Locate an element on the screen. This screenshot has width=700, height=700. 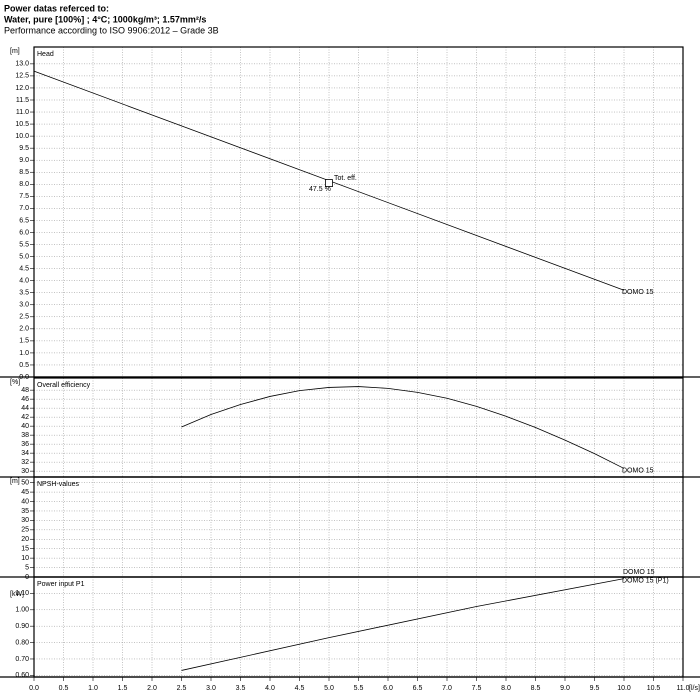
y-tick-label: 20 is located at coordinates (25, 539).